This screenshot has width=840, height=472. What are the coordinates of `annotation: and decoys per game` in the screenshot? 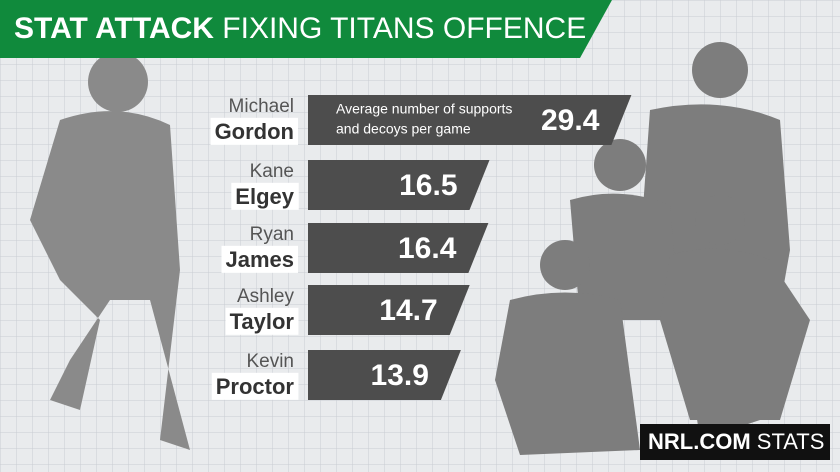 It's located at (403, 129).